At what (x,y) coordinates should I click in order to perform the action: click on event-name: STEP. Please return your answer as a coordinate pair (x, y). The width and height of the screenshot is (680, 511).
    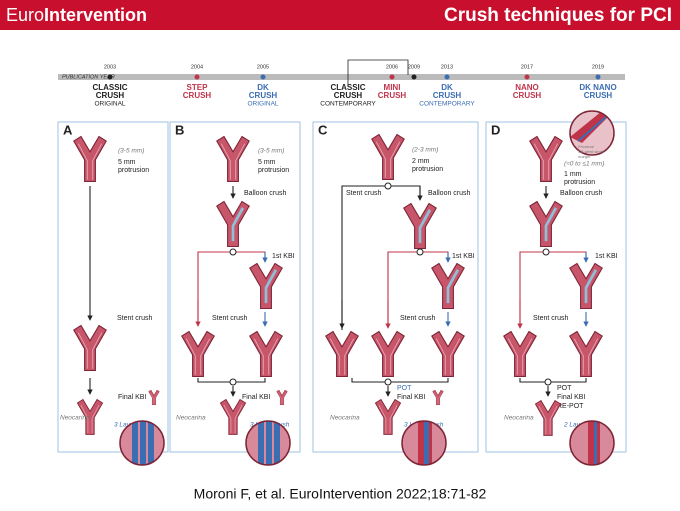
    Looking at the image, I should click on (198, 87).